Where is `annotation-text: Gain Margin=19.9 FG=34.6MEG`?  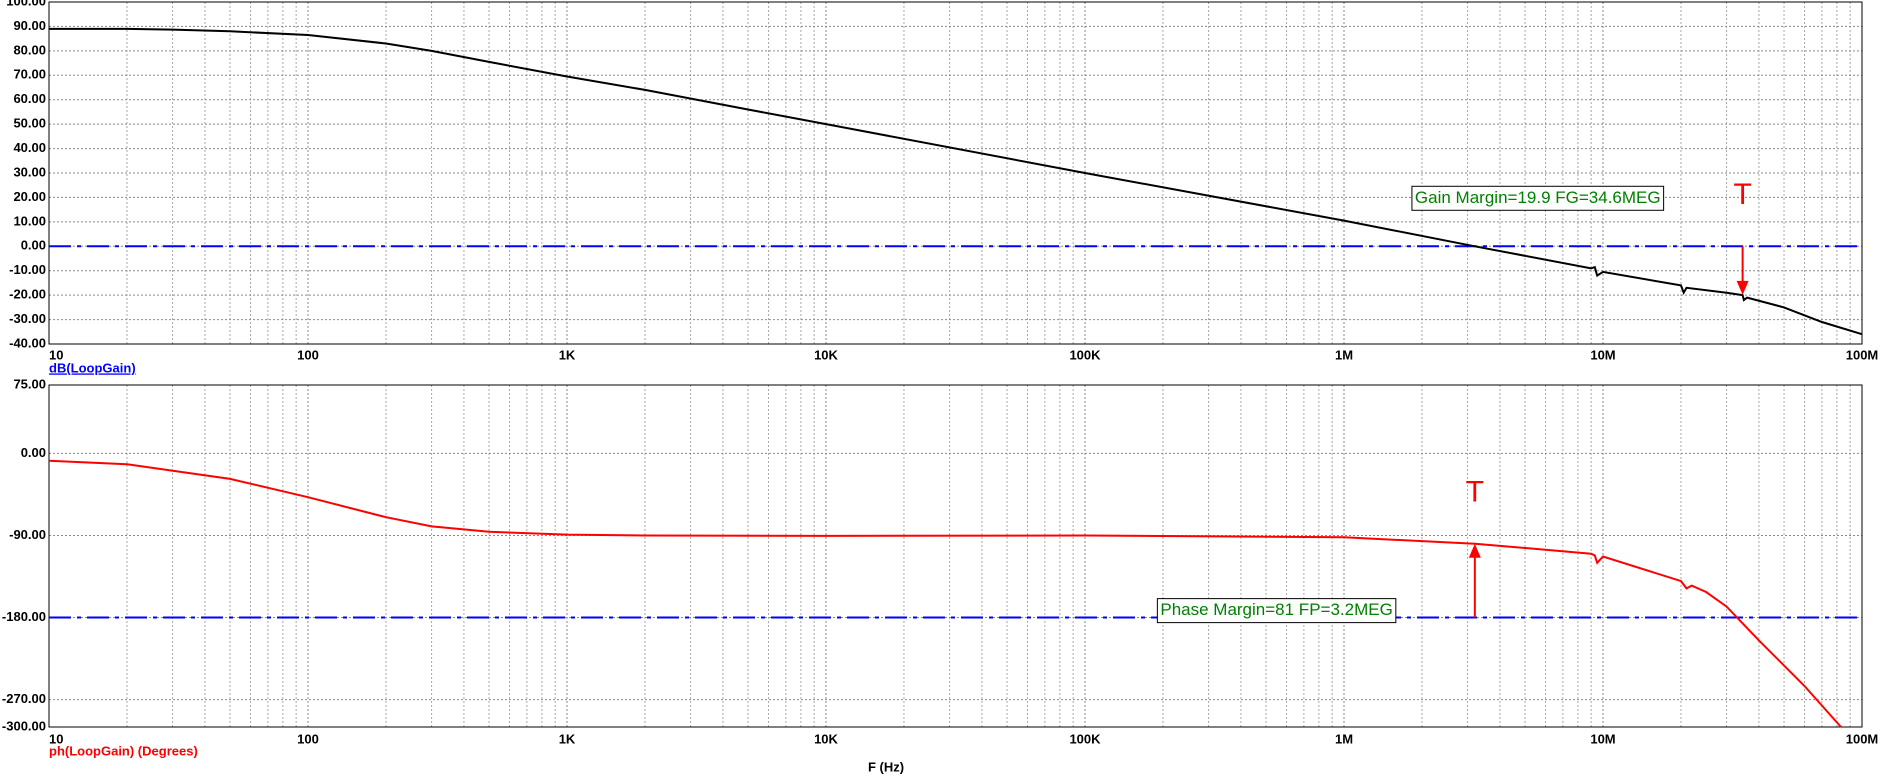 annotation-text: Gain Margin=19.9 FG=34.6MEG is located at coordinates (1538, 197).